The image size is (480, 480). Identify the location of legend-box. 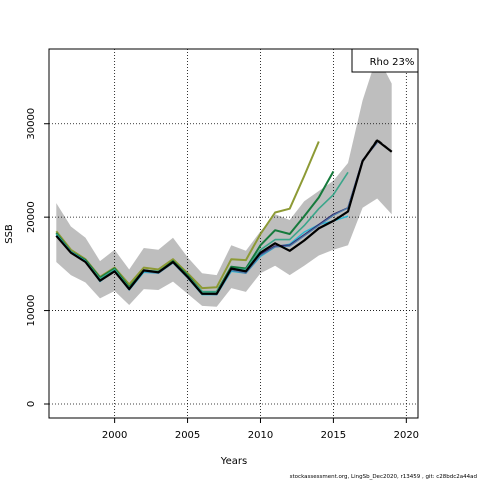
(385, 60).